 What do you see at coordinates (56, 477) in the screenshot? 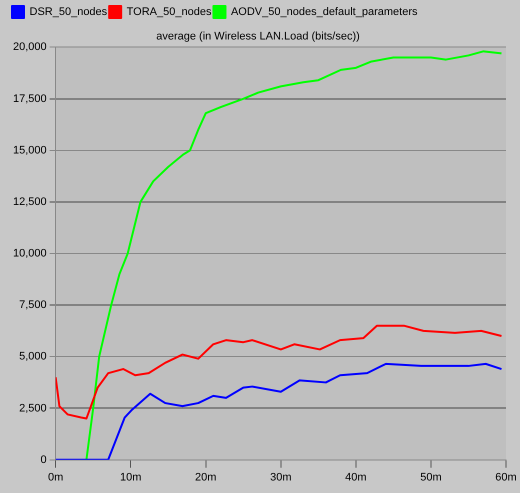
I see `x-tick-label: 0m` at bounding box center [56, 477].